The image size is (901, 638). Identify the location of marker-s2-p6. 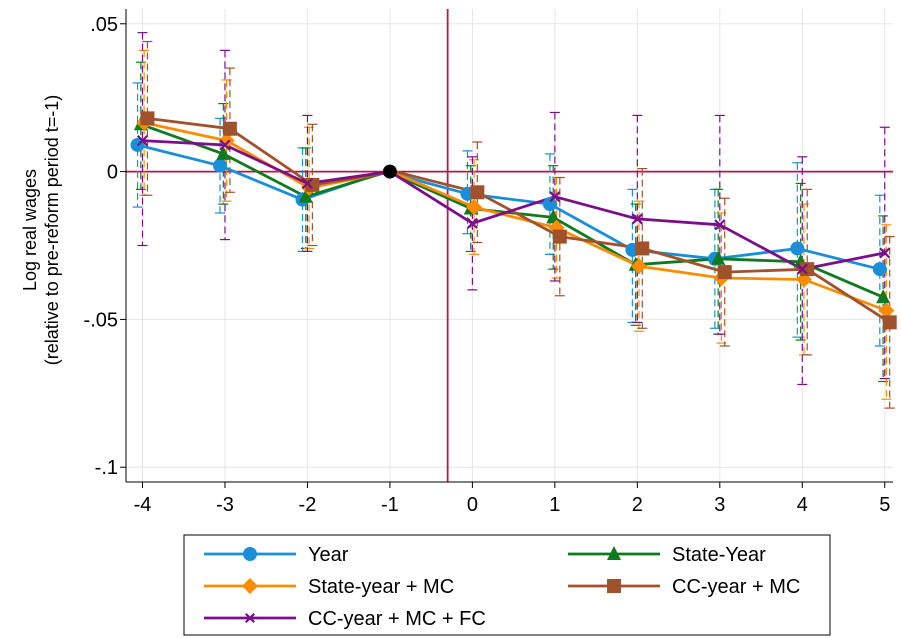
(638, 266).